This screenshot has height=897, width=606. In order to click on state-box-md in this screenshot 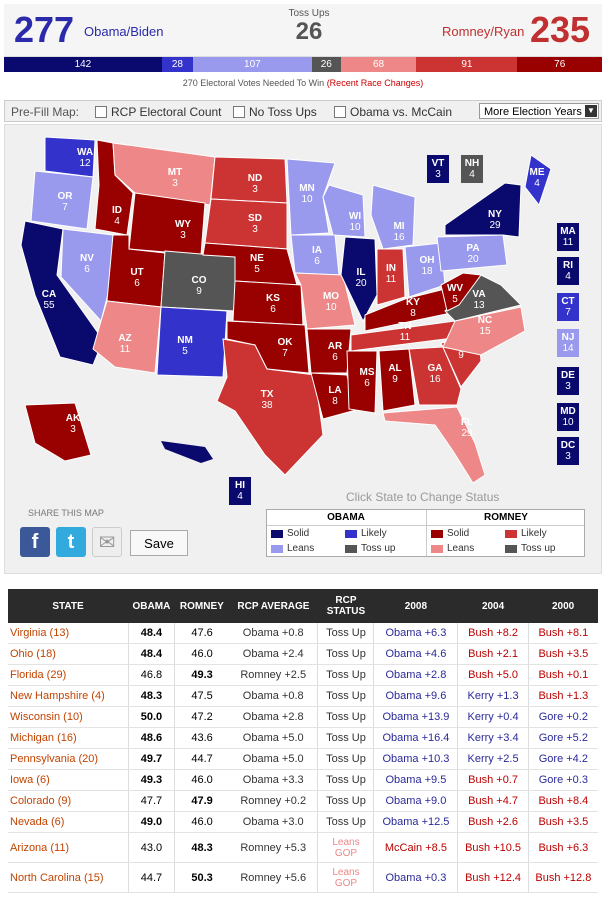, I will do `click(568, 417)`.